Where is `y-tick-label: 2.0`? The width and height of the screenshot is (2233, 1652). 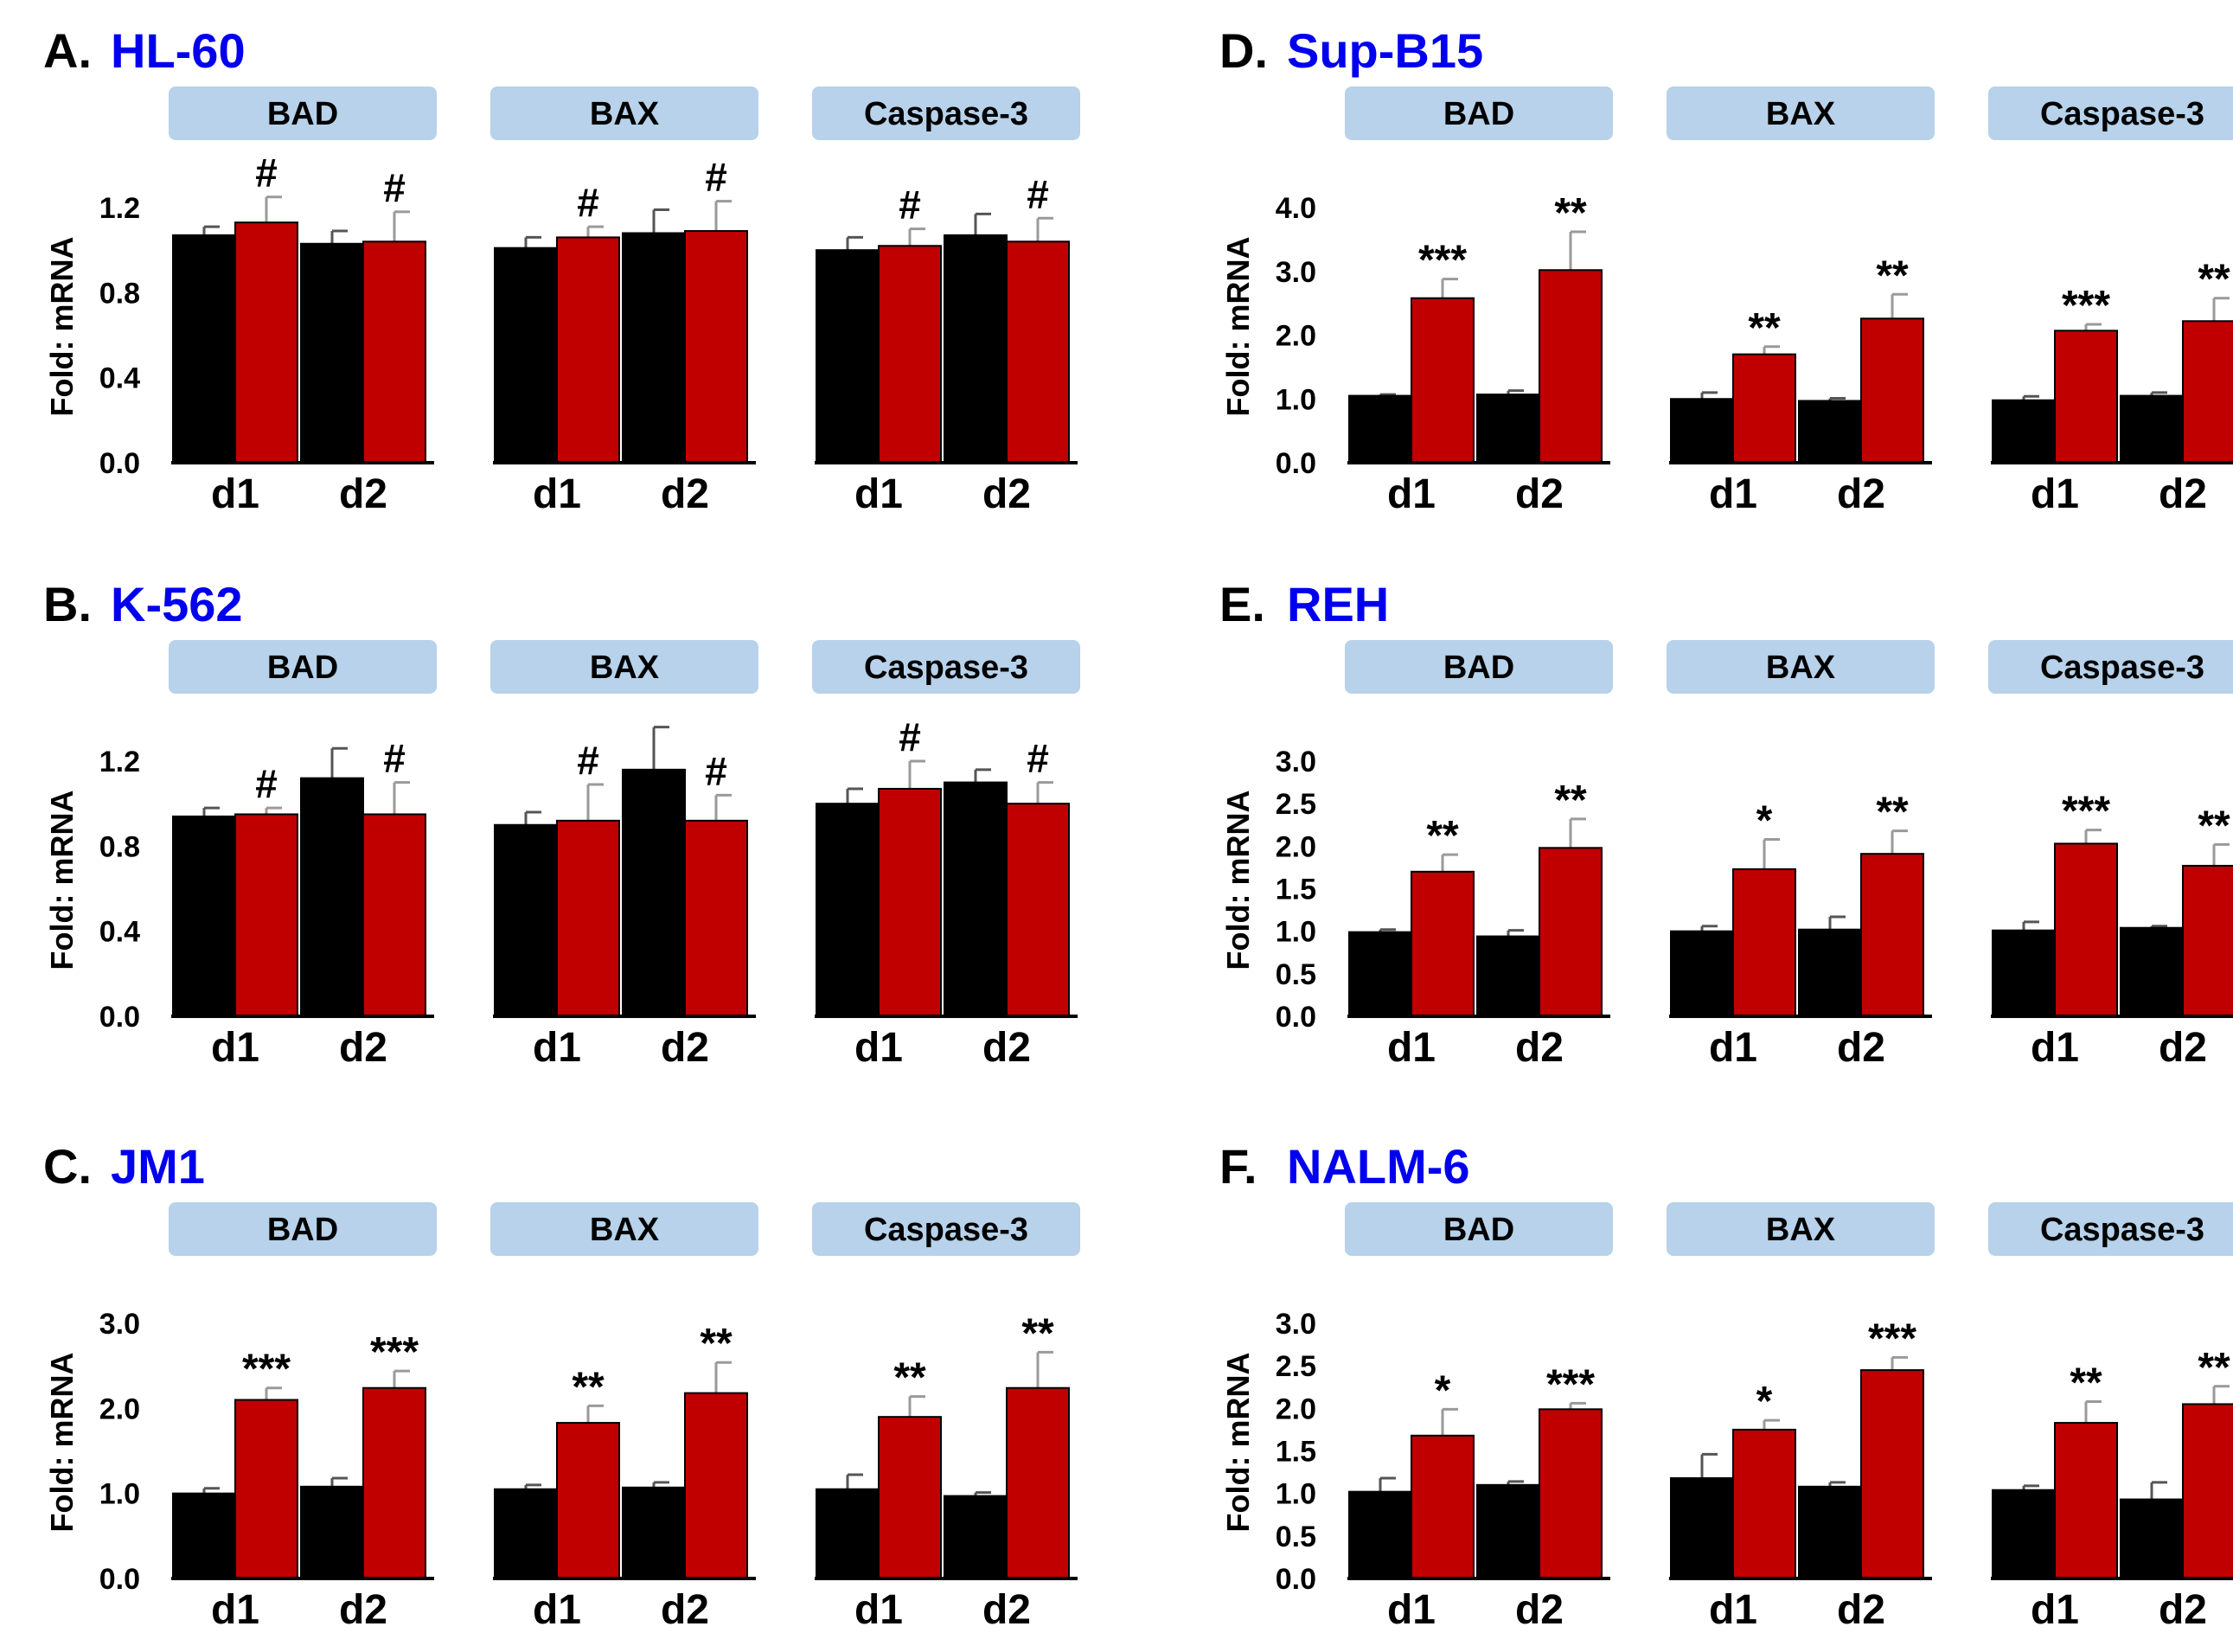 y-tick-label: 2.0 is located at coordinates (1296, 846).